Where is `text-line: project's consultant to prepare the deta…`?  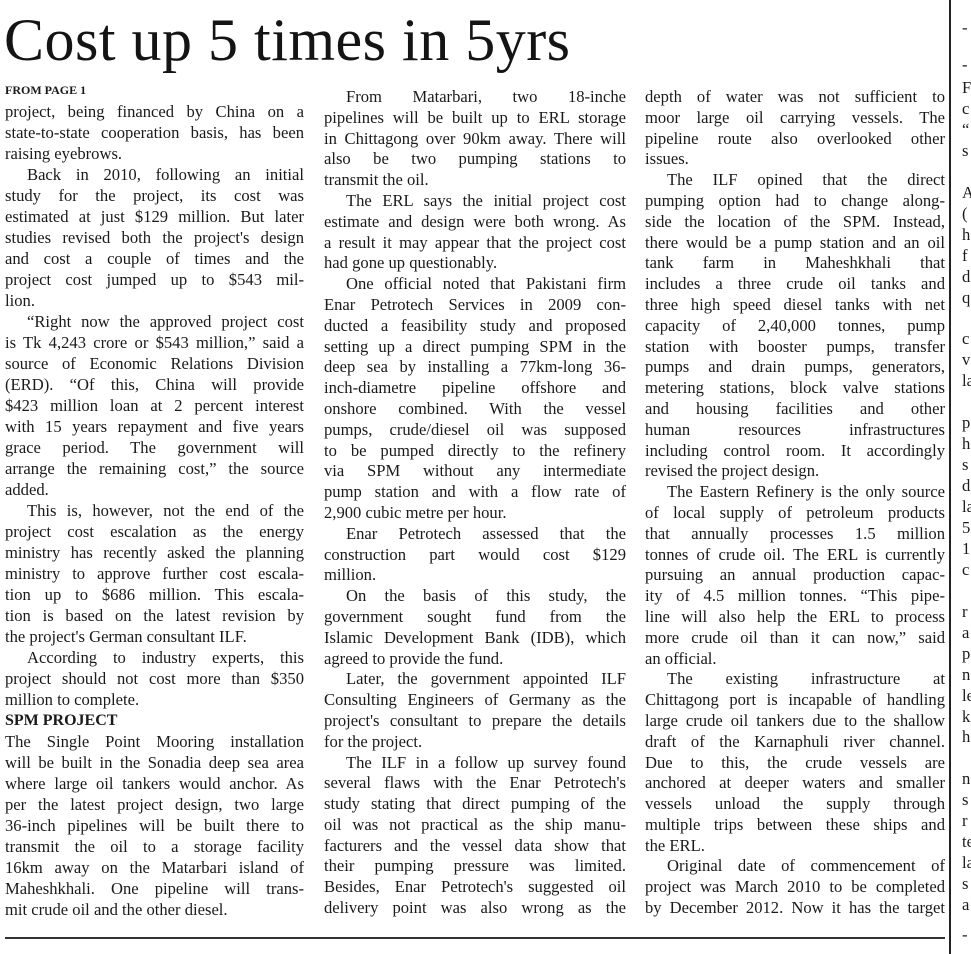 text-line: project's consultant to prepare the deta… is located at coordinates (475, 720).